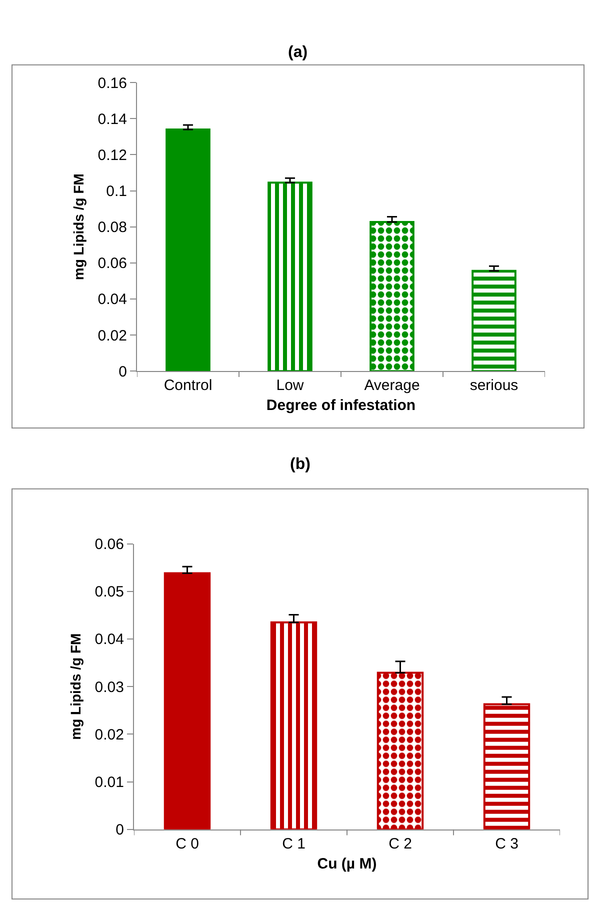 The width and height of the screenshot is (589, 910). I want to click on y-tick-label: 0.1, so click(116, 191).